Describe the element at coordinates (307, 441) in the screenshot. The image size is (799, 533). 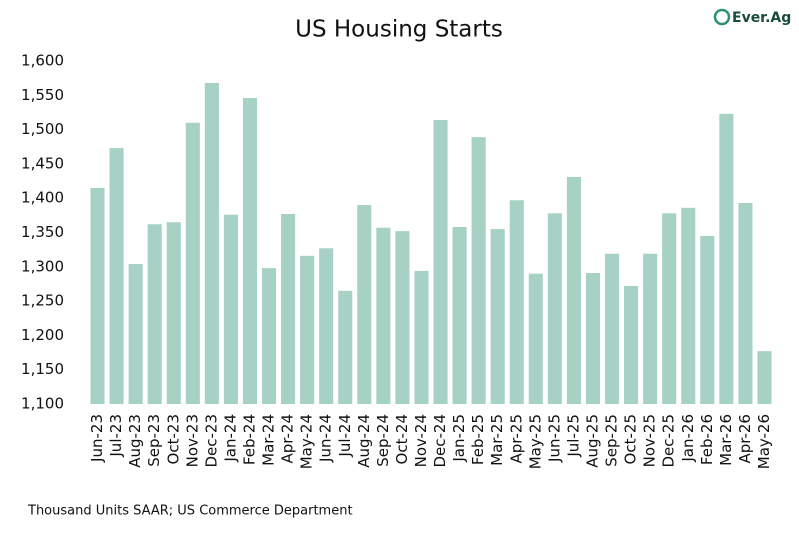
I see `x-tick-label: May-24` at that location.